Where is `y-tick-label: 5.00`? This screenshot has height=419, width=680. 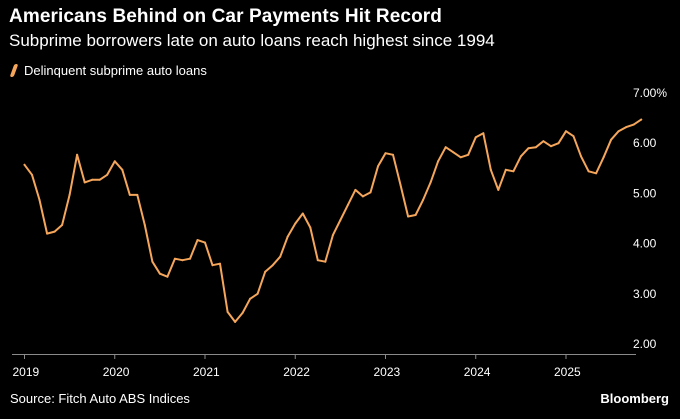 y-tick-label: 5.00 is located at coordinates (645, 193).